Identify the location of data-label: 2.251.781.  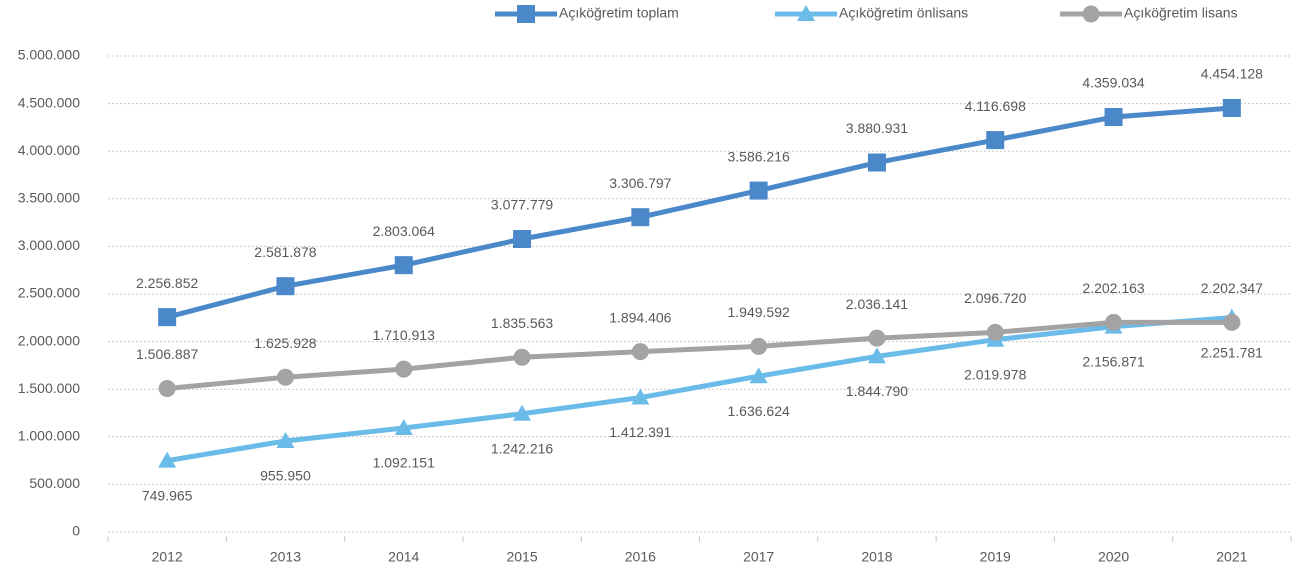
(1232, 352).